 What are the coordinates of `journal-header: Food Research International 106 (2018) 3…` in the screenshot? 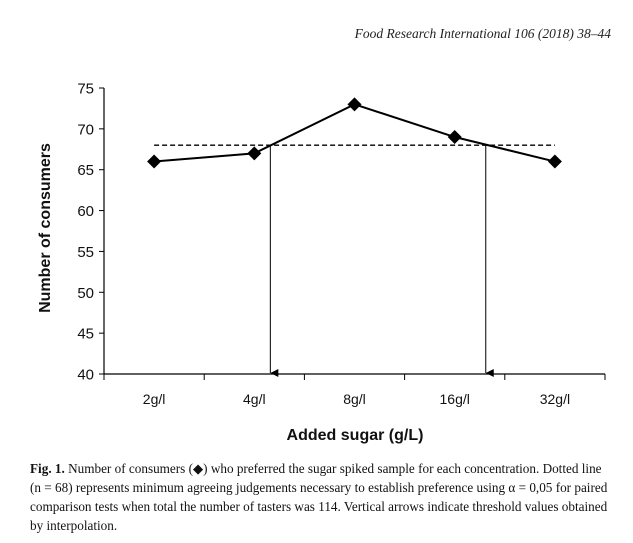 It's located at (482, 33).